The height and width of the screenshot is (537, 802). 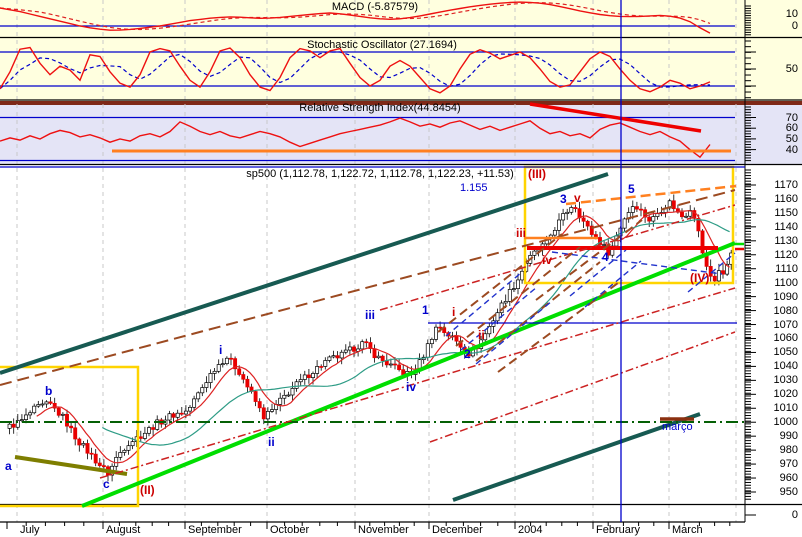 What do you see at coordinates (425, 310) in the screenshot?
I see `wave-label-1: 1` at bounding box center [425, 310].